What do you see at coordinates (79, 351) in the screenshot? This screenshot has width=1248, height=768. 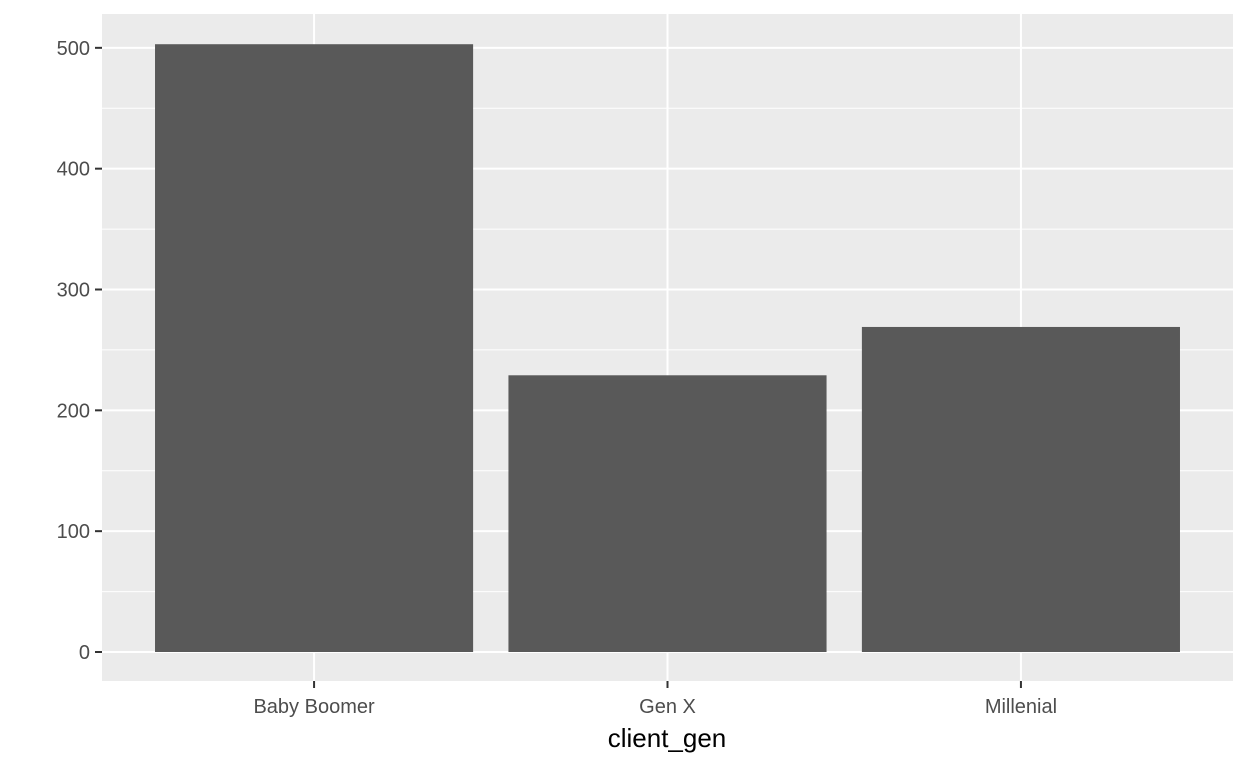 I see `y-axis: 0 100 200 300 400 500` at bounding box center [79, 351].